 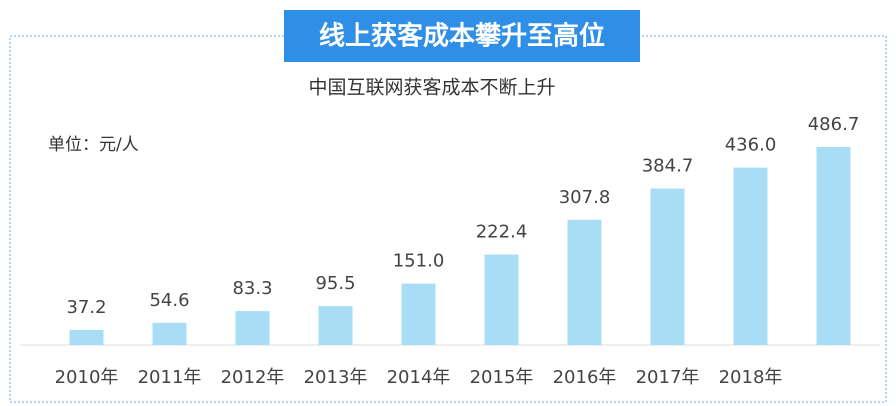 What do you see at coordinates (502, 377) in the screenshot?
I see `x-tick-label: 2015年` at bounding box center [502, 377].